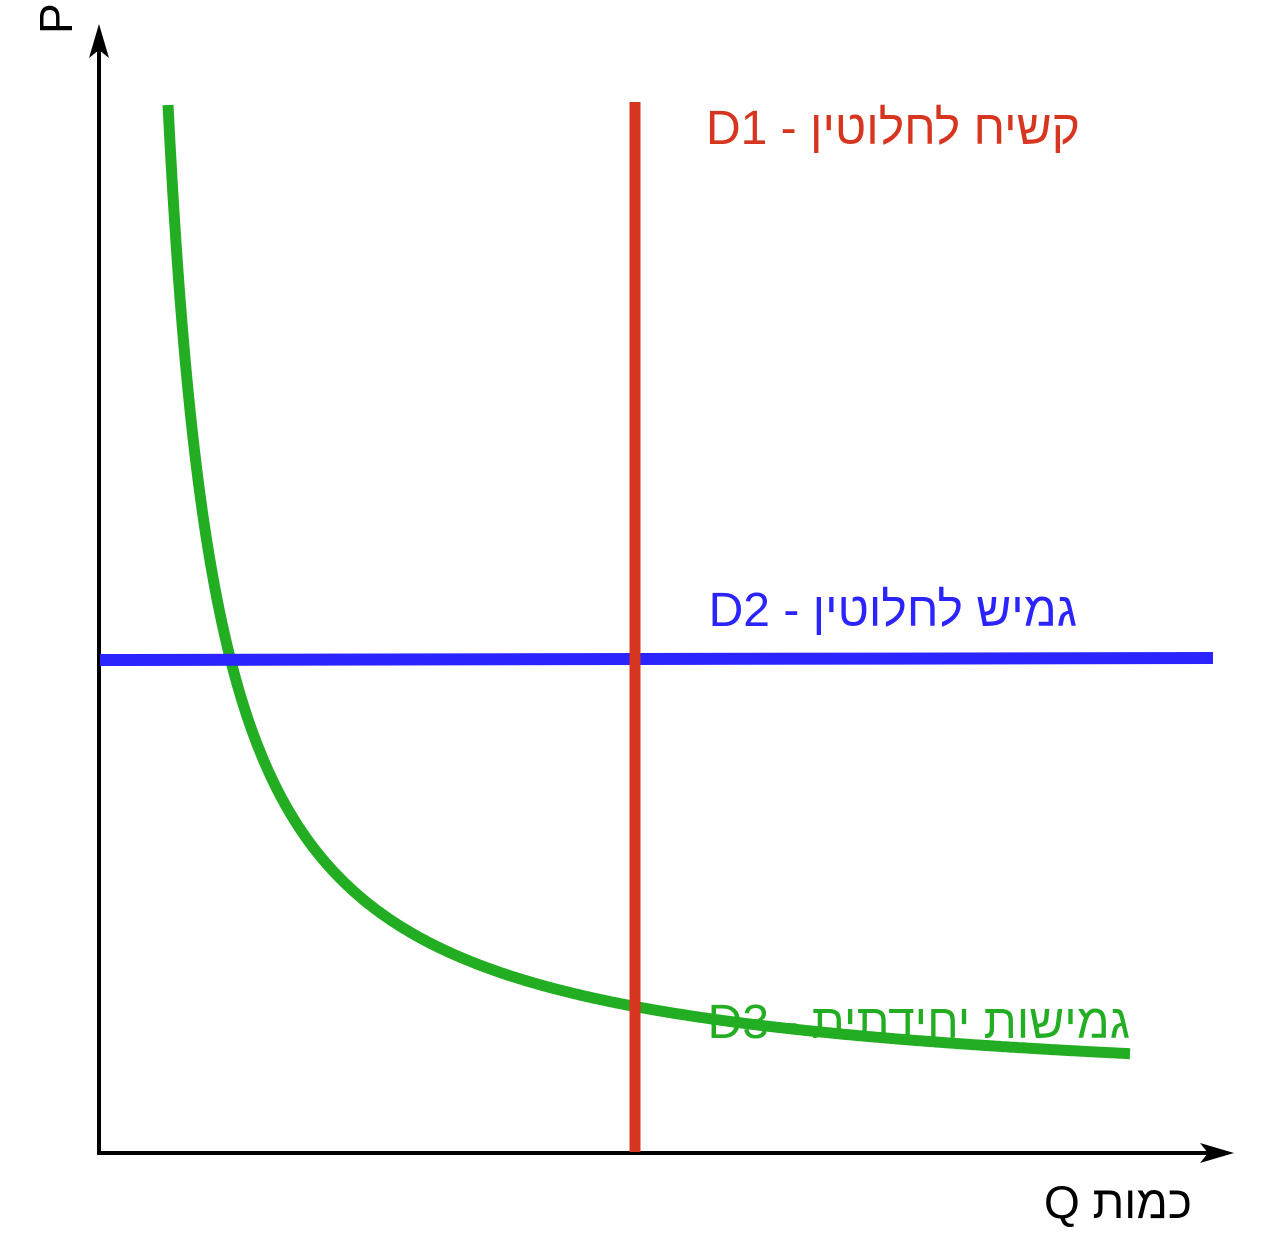 The image size is (1280, 1255). I want to click on x-axis-arrowhead, so click(1217, 1153).